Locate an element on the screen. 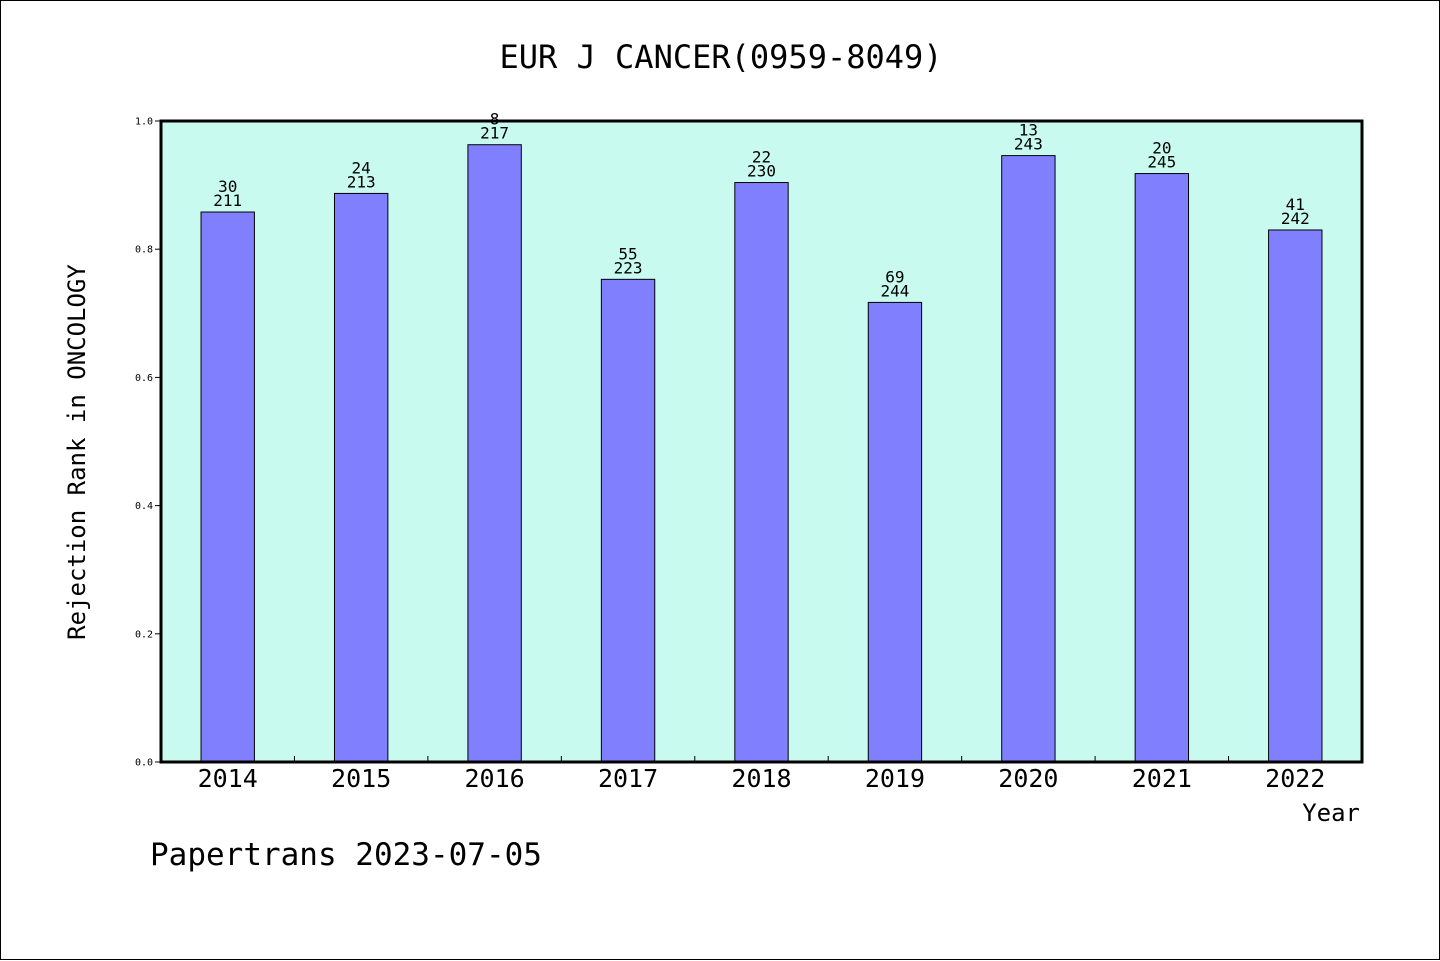 The height and width of the screenshot is (961, 1440). x-tick-label-2022: 2022 is located at coordinates (1295, 778).